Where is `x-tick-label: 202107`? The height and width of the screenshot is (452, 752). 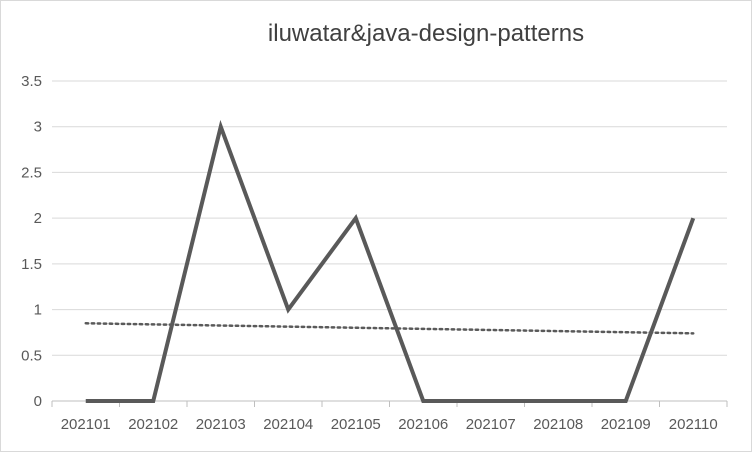 x-tick-label: 202107 is located at coordinates (491, 424).